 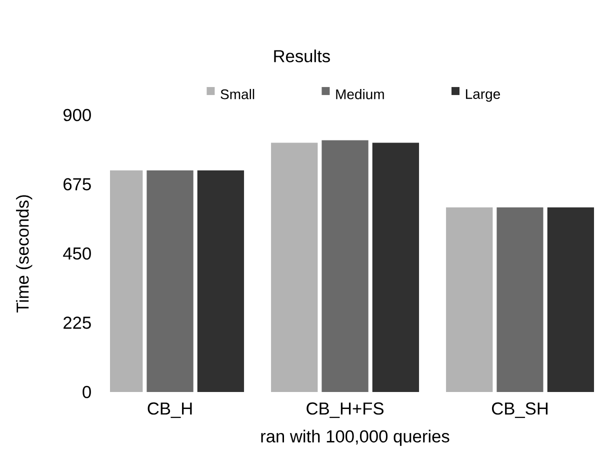 I want to click on x-axis-title: ran with 100,000 queries, so click(x=355, y=438).